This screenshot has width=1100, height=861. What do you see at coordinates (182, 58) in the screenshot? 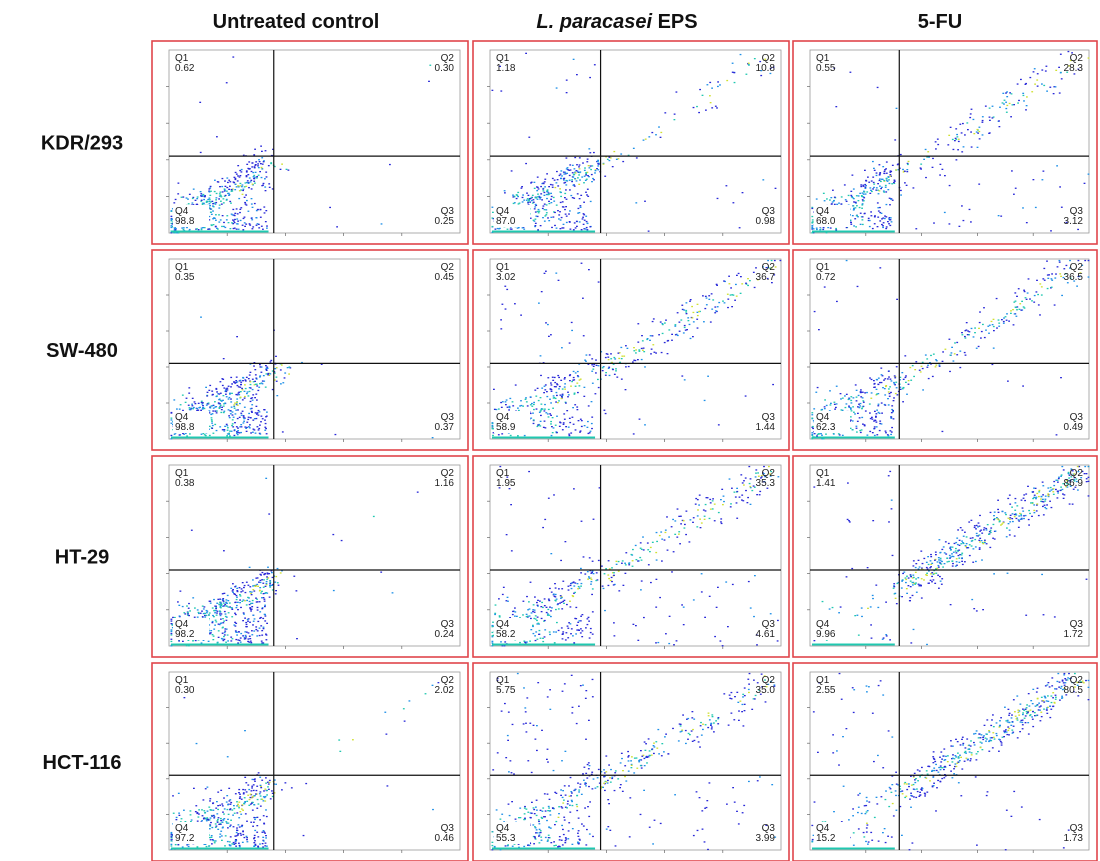
I see `quadrant-name-q1: Q1` at bounding box center [182, 58].